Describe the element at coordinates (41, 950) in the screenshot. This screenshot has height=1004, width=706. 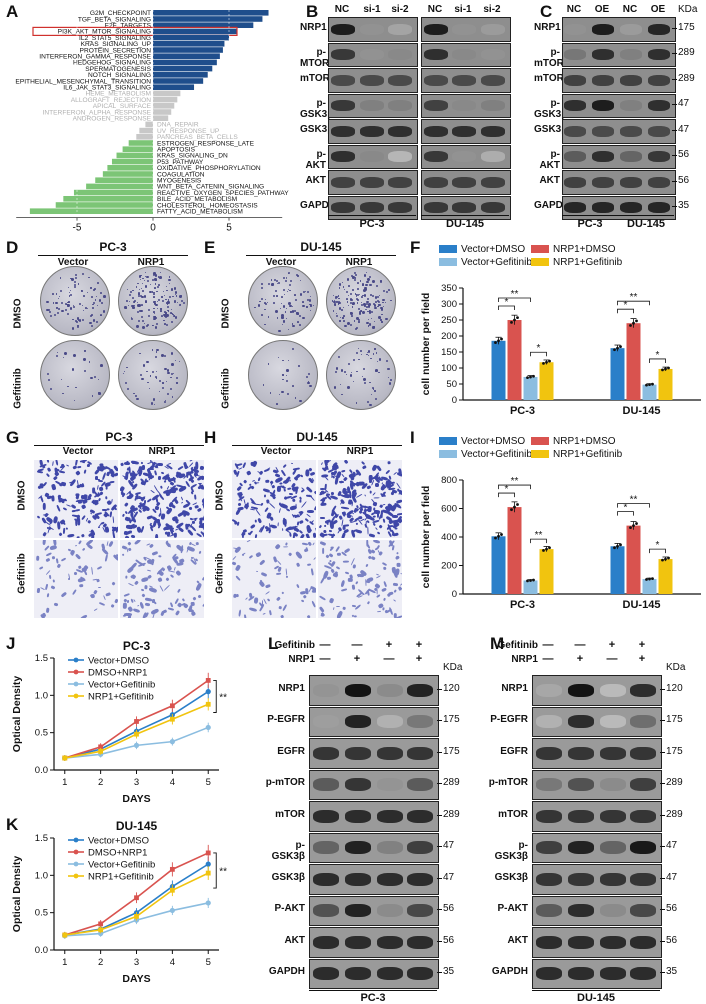
I see `y-tick-label: 0.0` at that location.